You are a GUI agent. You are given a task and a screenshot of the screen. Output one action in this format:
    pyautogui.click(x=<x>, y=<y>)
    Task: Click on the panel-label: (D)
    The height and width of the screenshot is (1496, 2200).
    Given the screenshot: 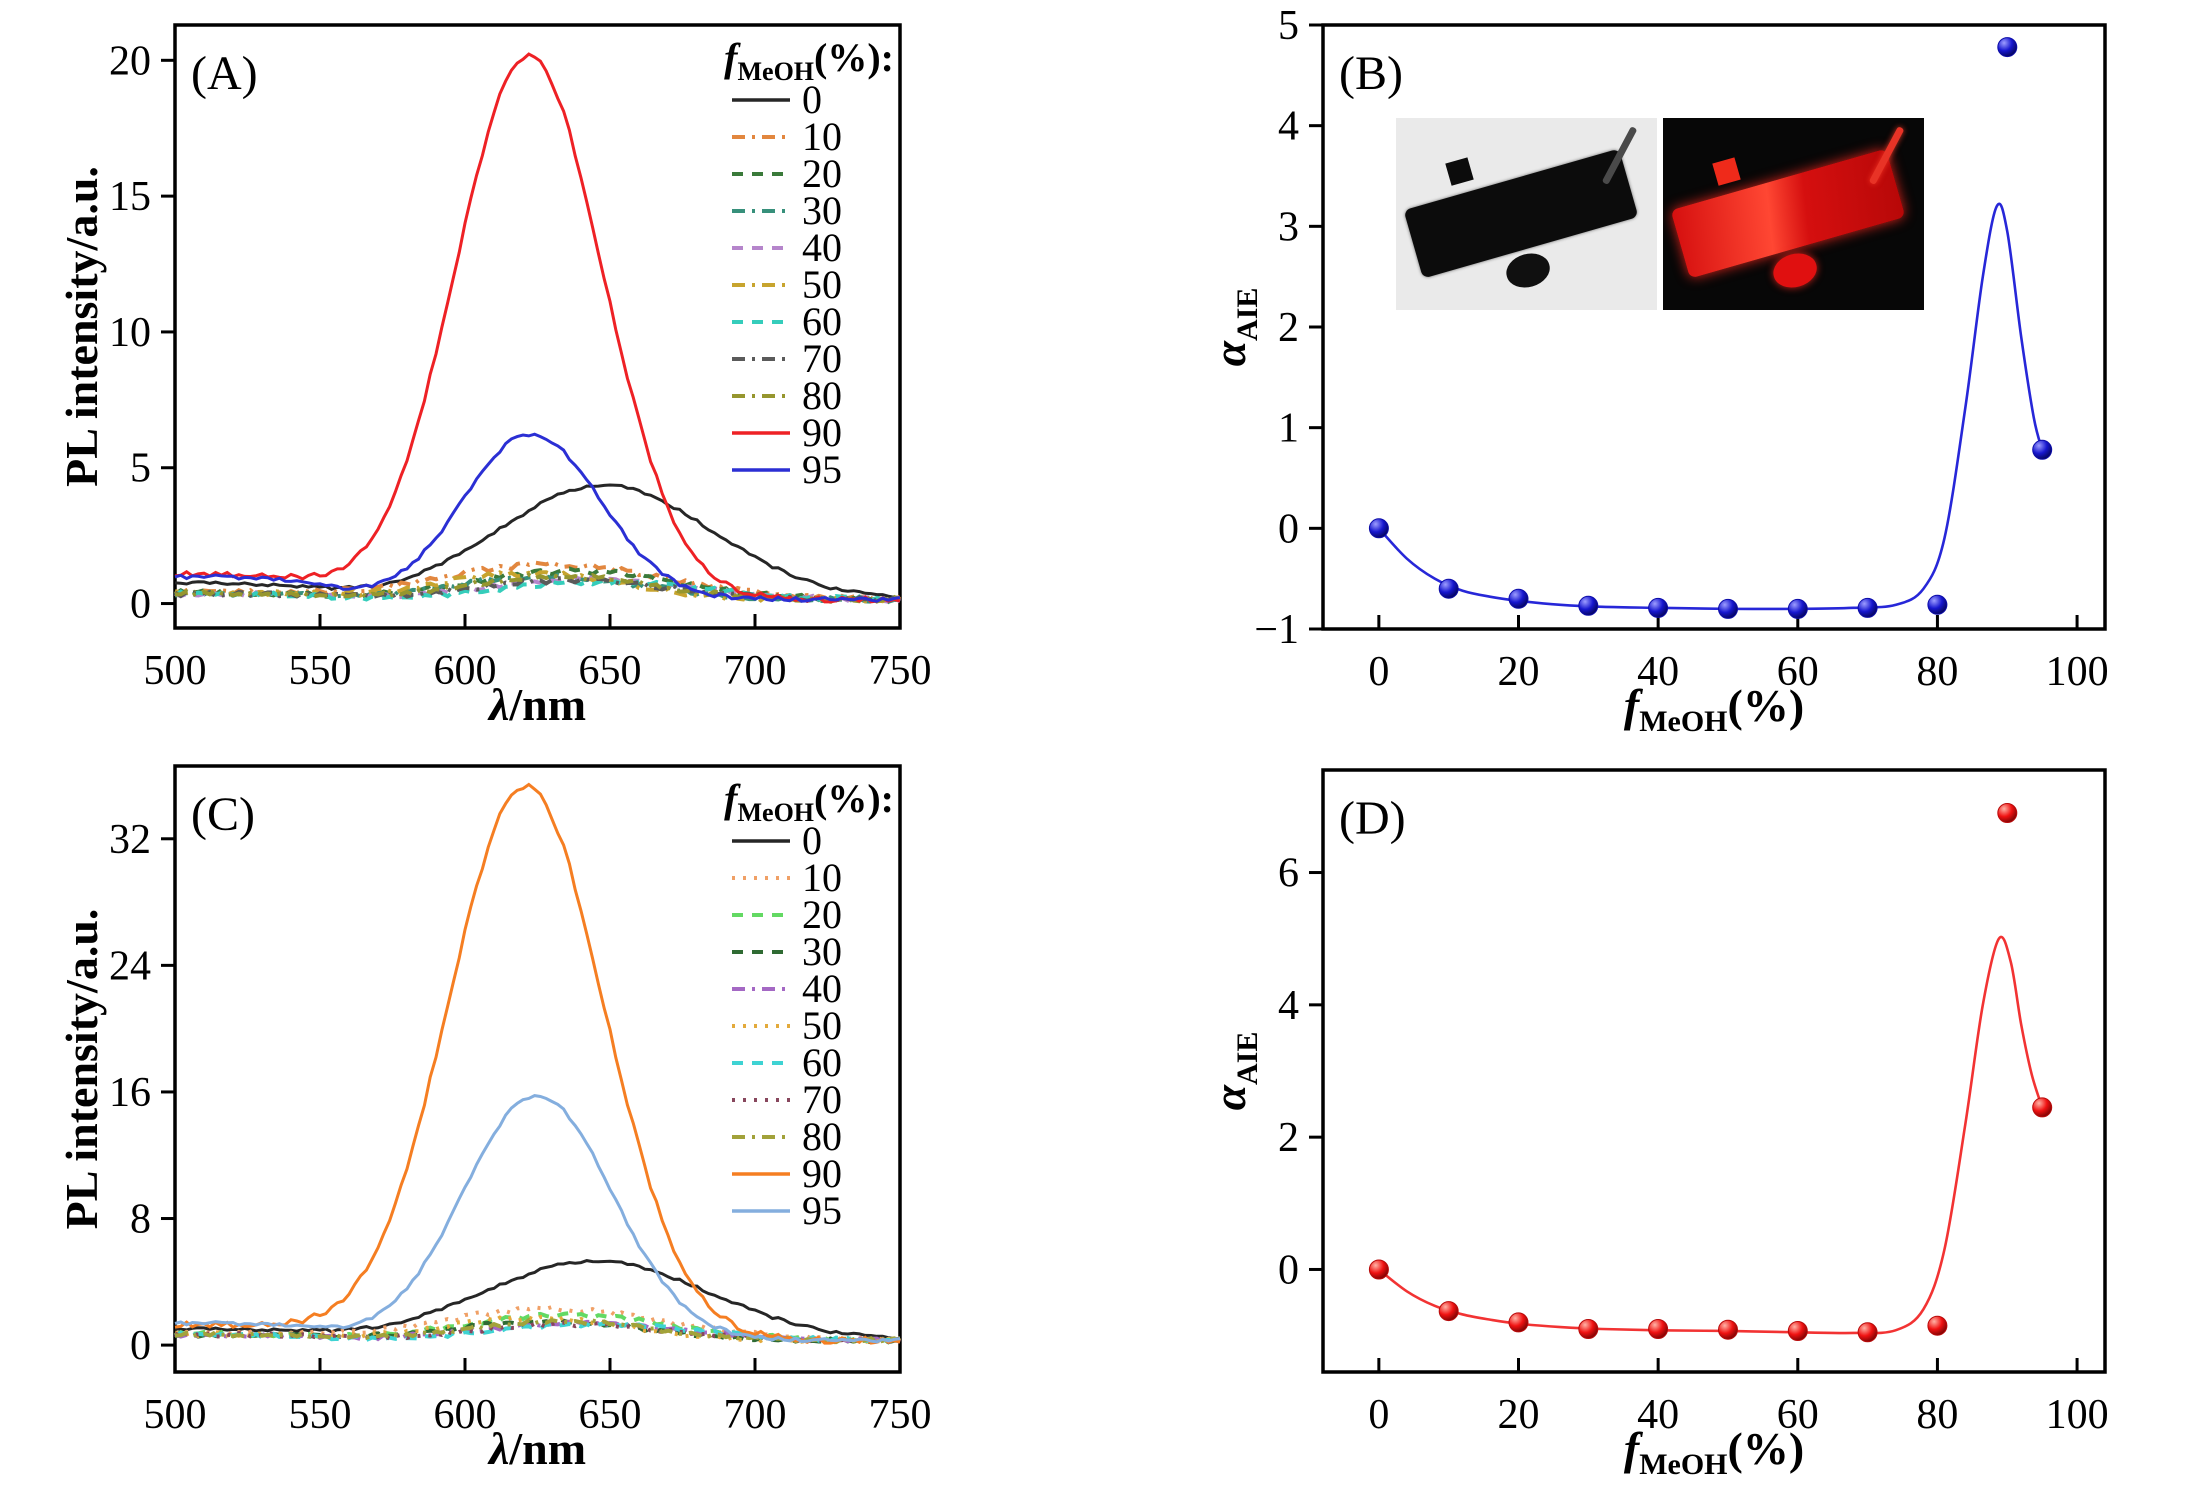 What is the action you would take?
    pyautogui.click(x=1372, y=818)
    